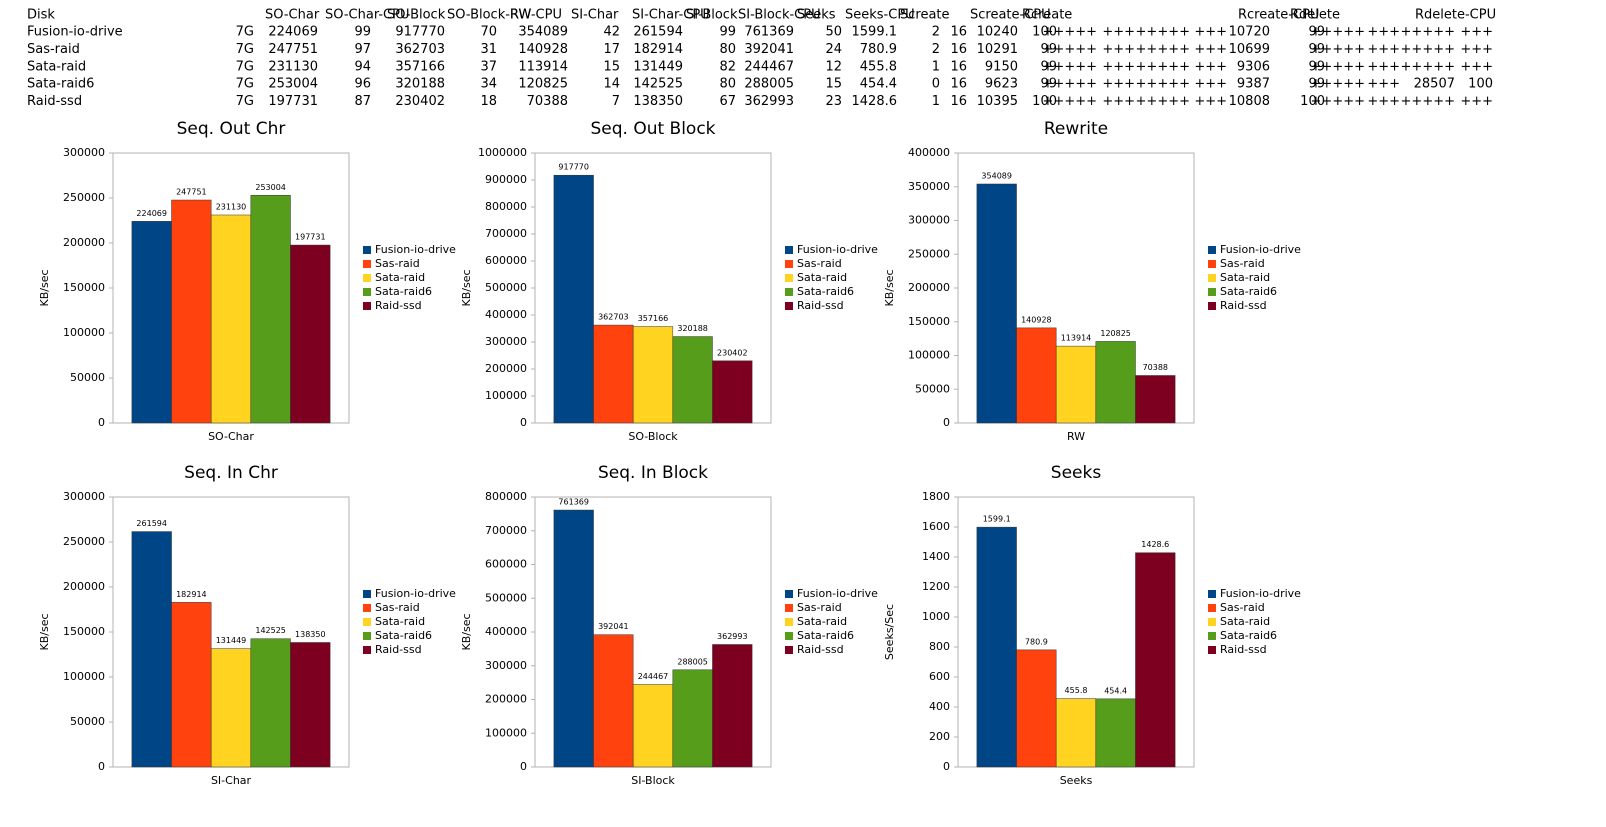 This screenshot has width=1606, height=827. What do you see at coordinates (506, 564) in the screenshot?
I see `y-tick-label: 600000` at bounding box center [506, 564].